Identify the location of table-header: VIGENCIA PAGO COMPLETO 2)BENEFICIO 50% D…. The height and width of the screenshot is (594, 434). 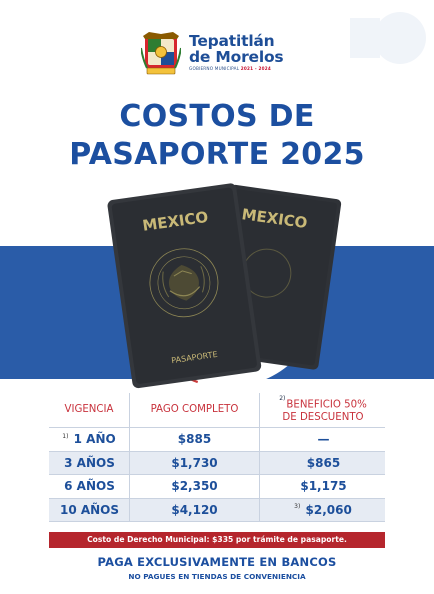
(217, 410).